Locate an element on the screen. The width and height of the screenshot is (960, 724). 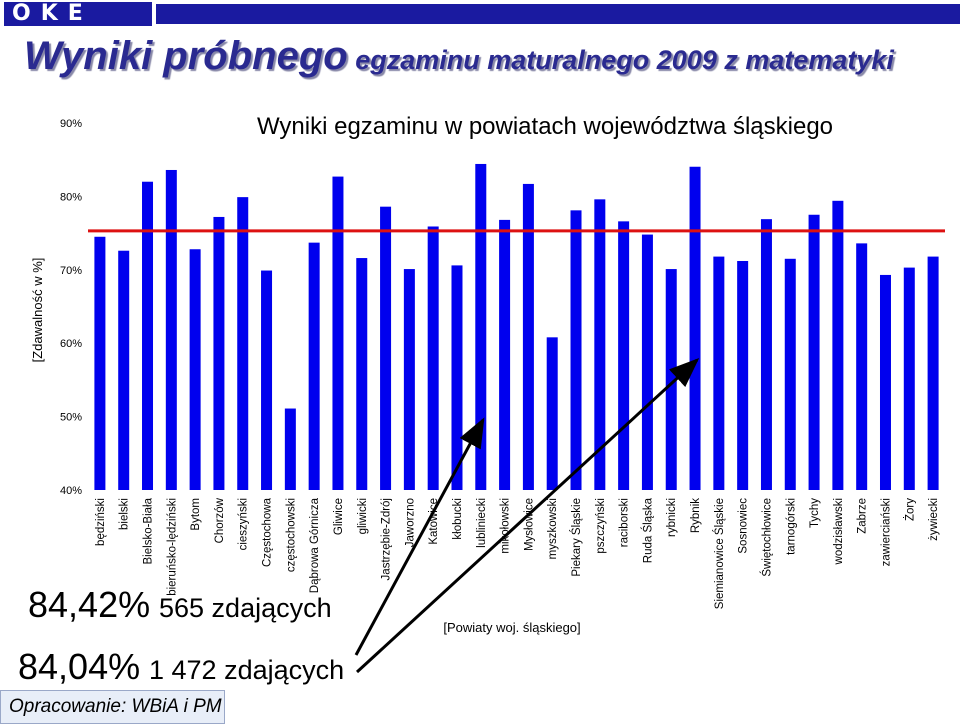
y-tick-label: 50% is located at coordinates (71, 418).